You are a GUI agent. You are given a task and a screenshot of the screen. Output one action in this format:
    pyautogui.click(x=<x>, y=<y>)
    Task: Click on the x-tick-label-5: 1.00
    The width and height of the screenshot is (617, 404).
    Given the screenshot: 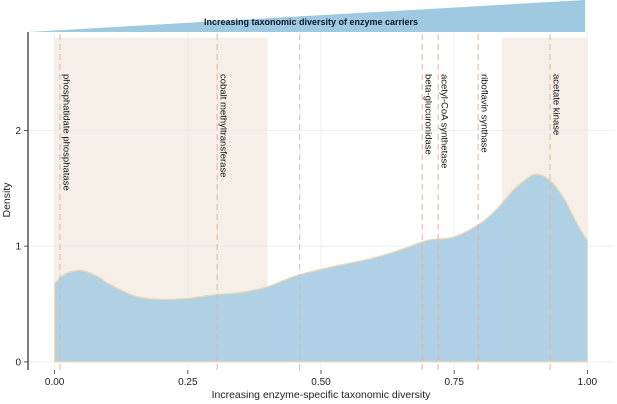 What is the action you would take?
    pyautogui.click(x=588, y=382)
    